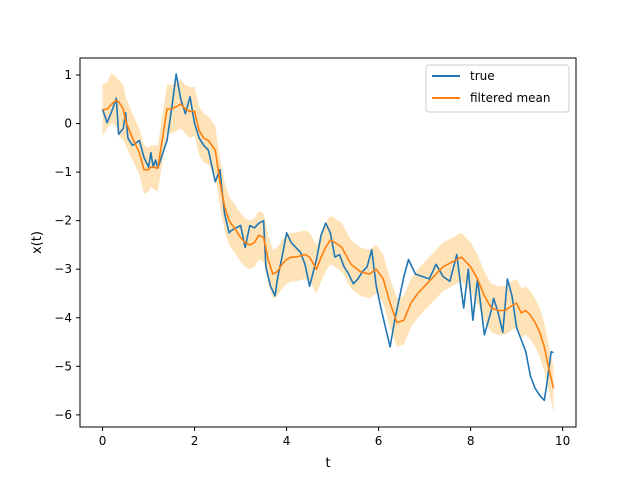 The height and width of the screenshot is (480, 640). Describe the element at coordinates (334, 437) in the screenshot. I see `x-axis: 0 2 4 6 8 10` at that location.